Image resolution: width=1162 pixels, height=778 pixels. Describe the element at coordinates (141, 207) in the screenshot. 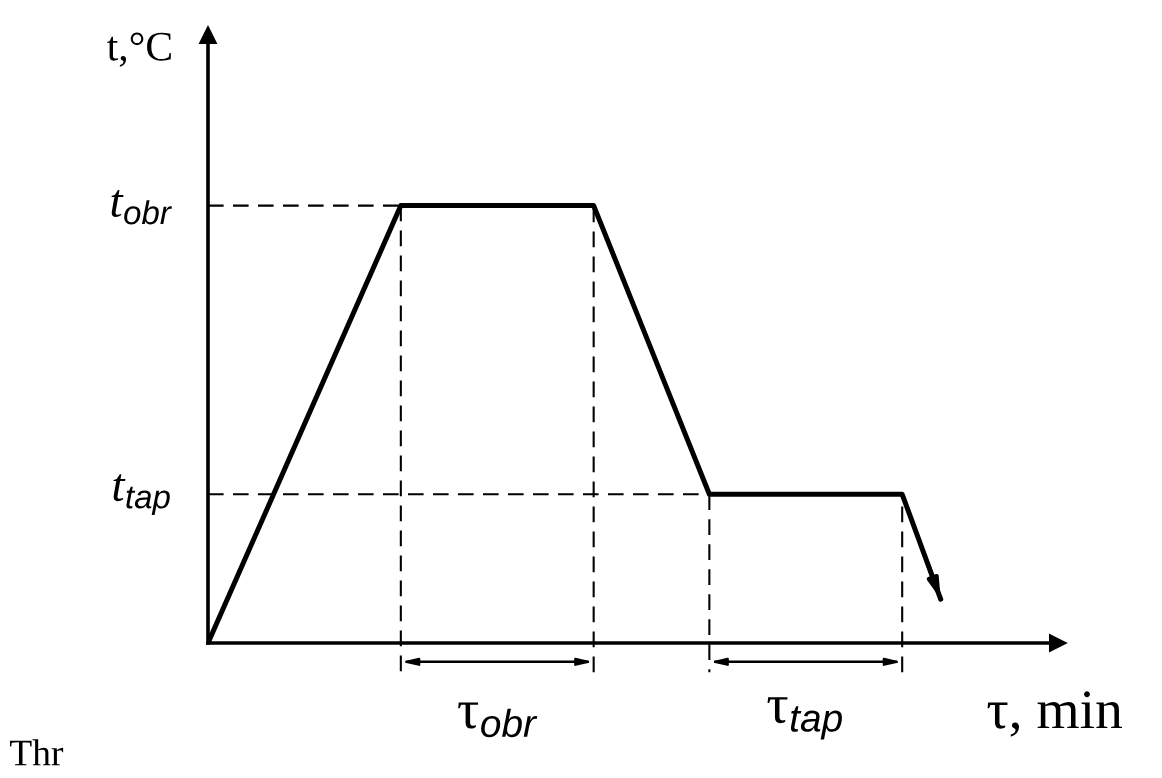

I see `ref-line-label: t$_{obr}$` at that location.